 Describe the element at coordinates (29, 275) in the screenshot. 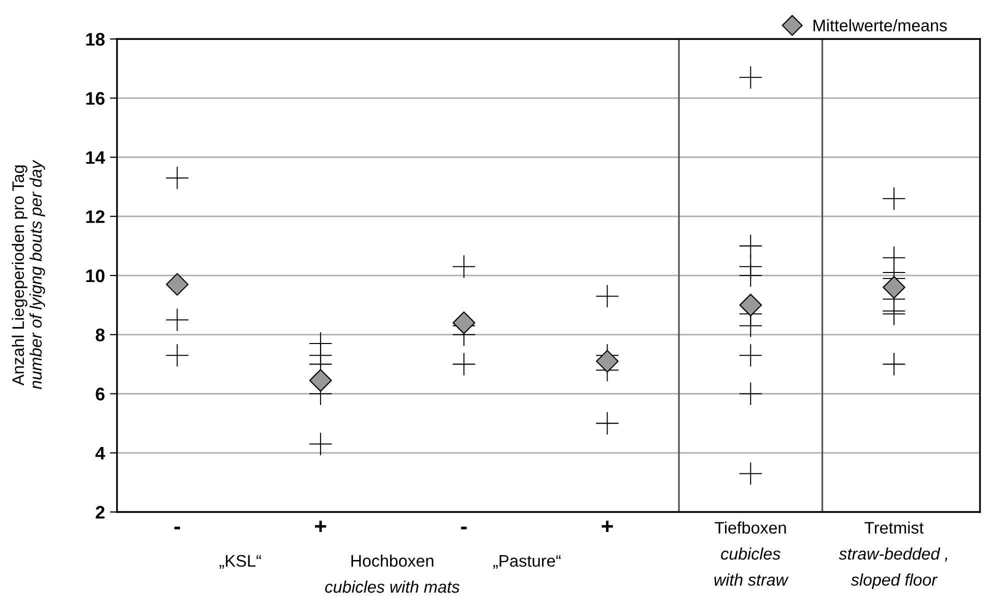

I see `y-axis-title: Anzahl Liegeperioden pro Tag number of lyigng bouts per day` at that location.